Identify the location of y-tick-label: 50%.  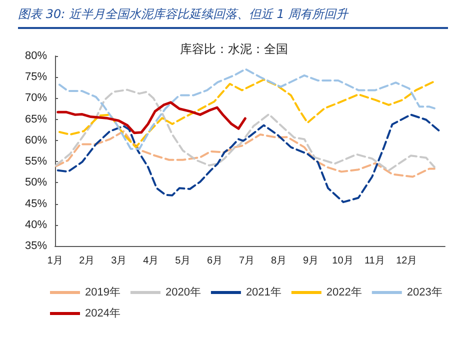
(36, 182).